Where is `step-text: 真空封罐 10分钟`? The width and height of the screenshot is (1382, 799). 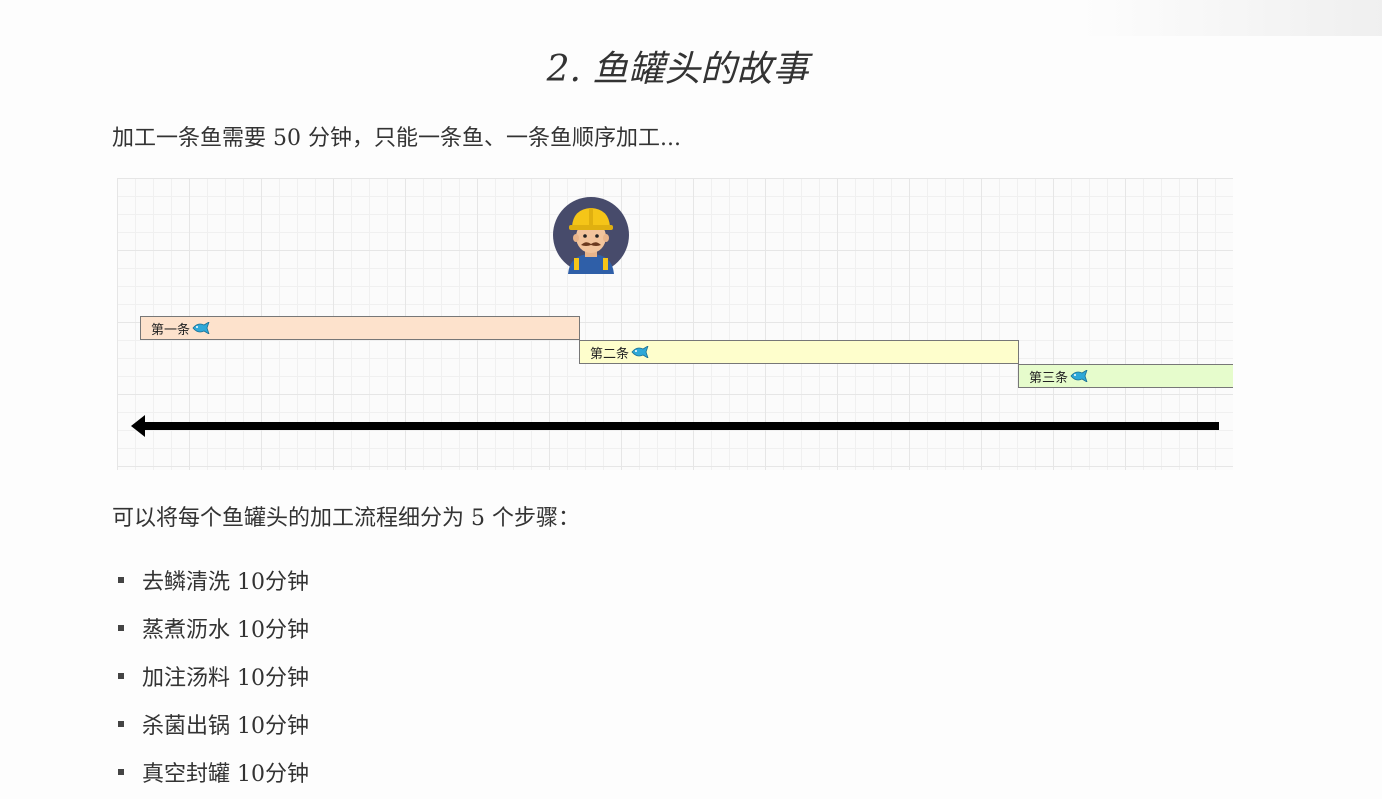 step-text: 真空封罐 10分钟 is located at coordinates (225, 774).